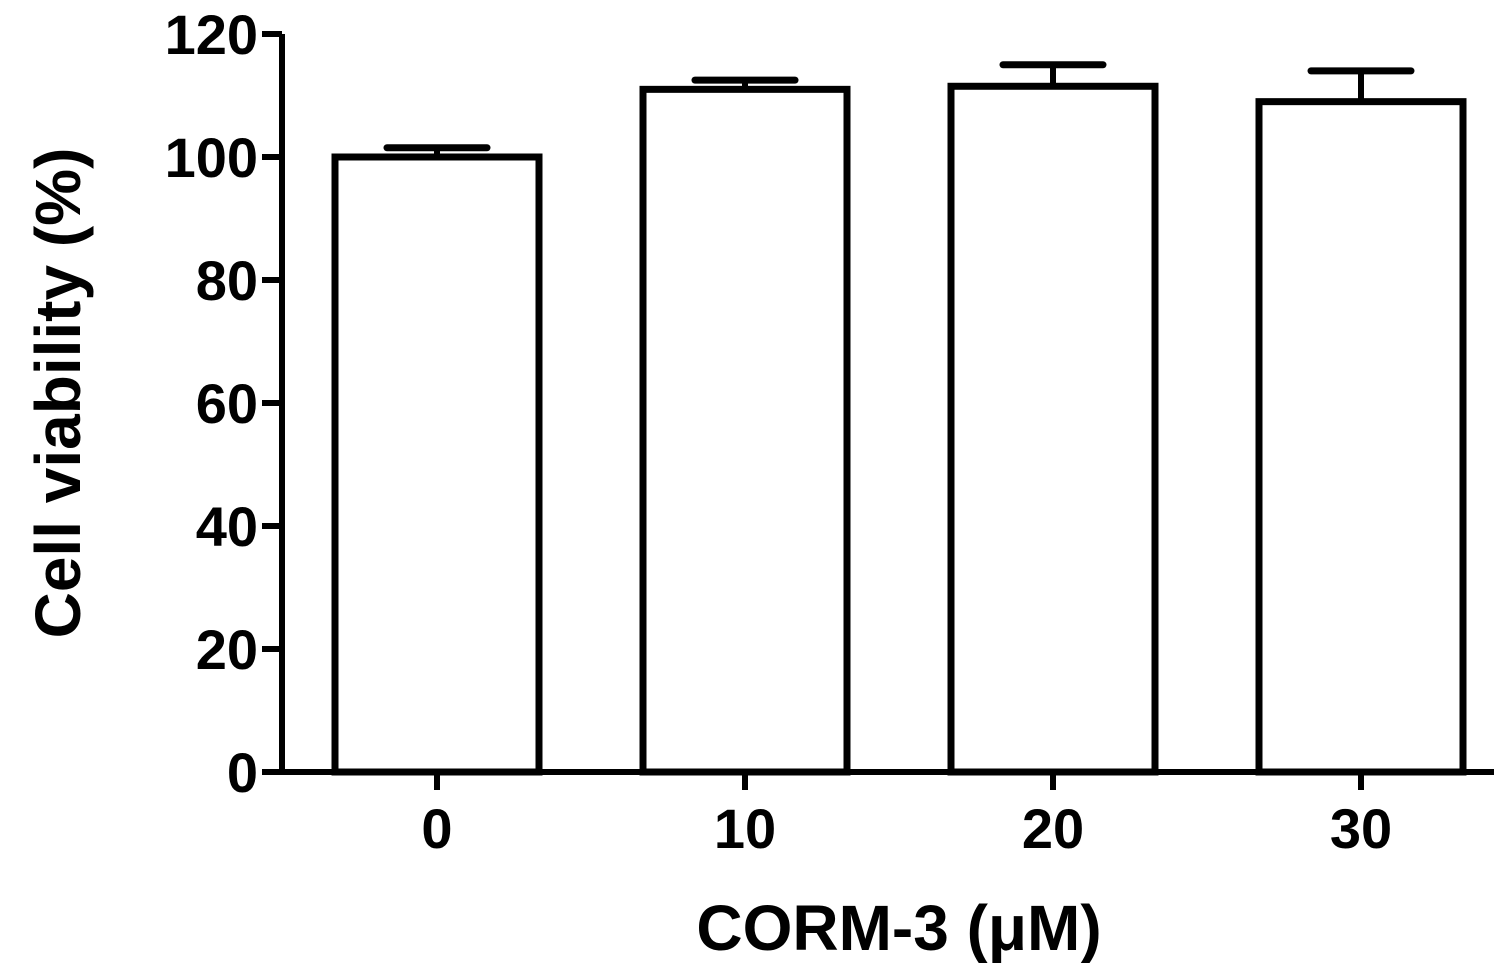 Image resolution: width=1494 pixels, height=963 pixels. What do you see at coordinates (1361, 828) in the screenshot?
I see `x-tick-label: 30` at bounding box center [1361, 828].